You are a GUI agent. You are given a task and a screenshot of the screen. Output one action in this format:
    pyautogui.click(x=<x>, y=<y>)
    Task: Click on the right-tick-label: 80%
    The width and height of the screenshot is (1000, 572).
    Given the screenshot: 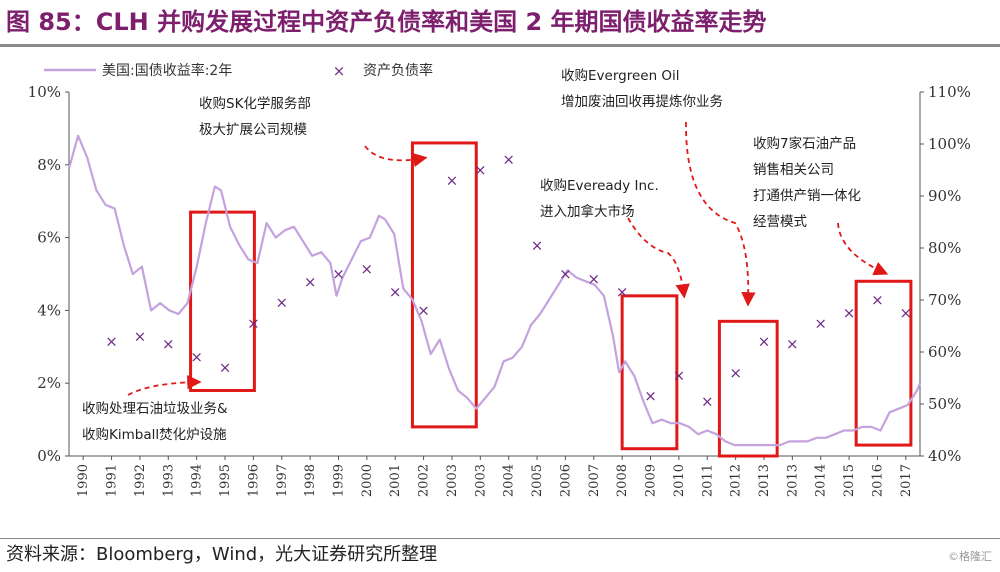 What is the action you would take?
    pyautogui.click(x=944, y=248)
    